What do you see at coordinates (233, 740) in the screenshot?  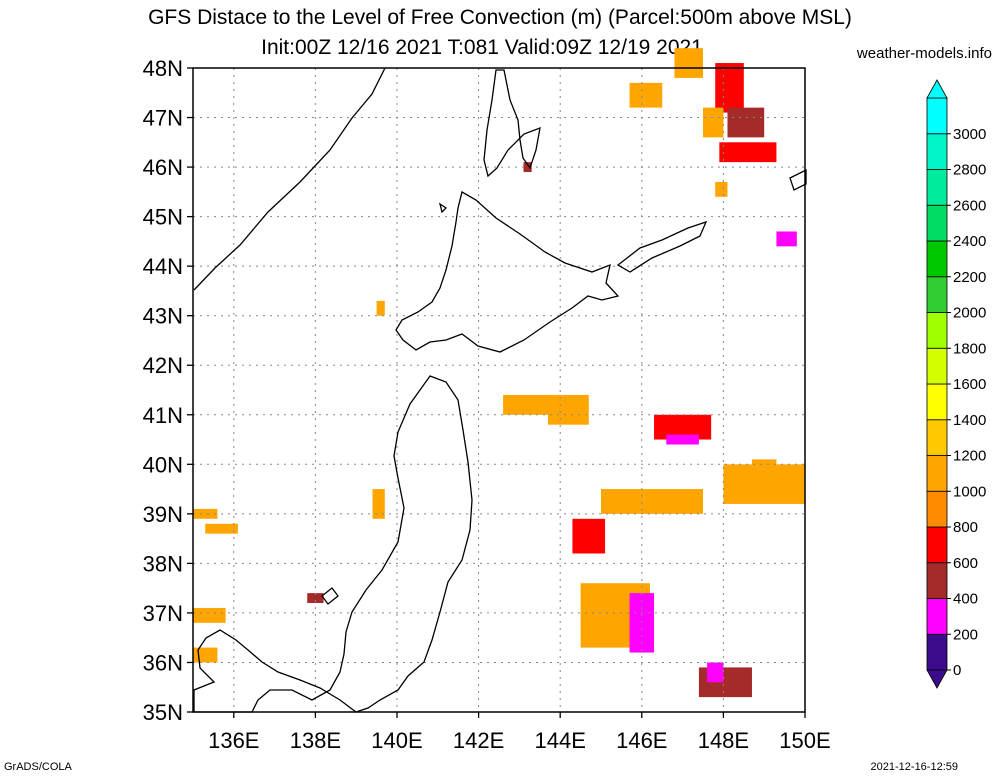 I see `lon-label: 136E` at bounding box center [233, 740].